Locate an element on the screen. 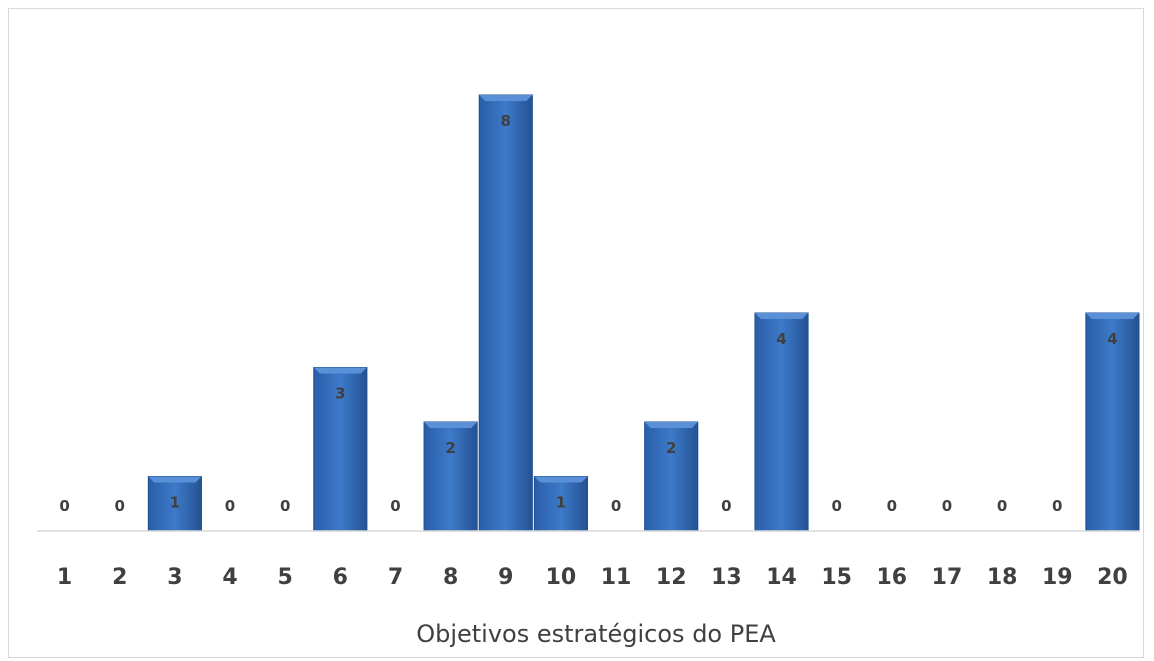 The height and width of the screenshot is (661, 1154). x-tick-19: 19 is located at coordinates (1057, 577).